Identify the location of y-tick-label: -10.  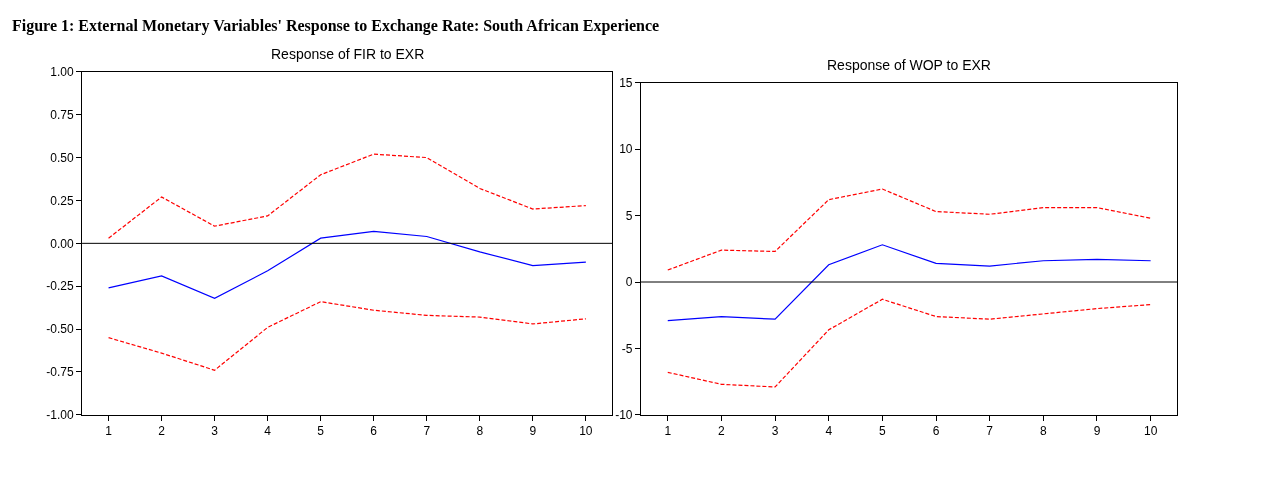
(624, 415).